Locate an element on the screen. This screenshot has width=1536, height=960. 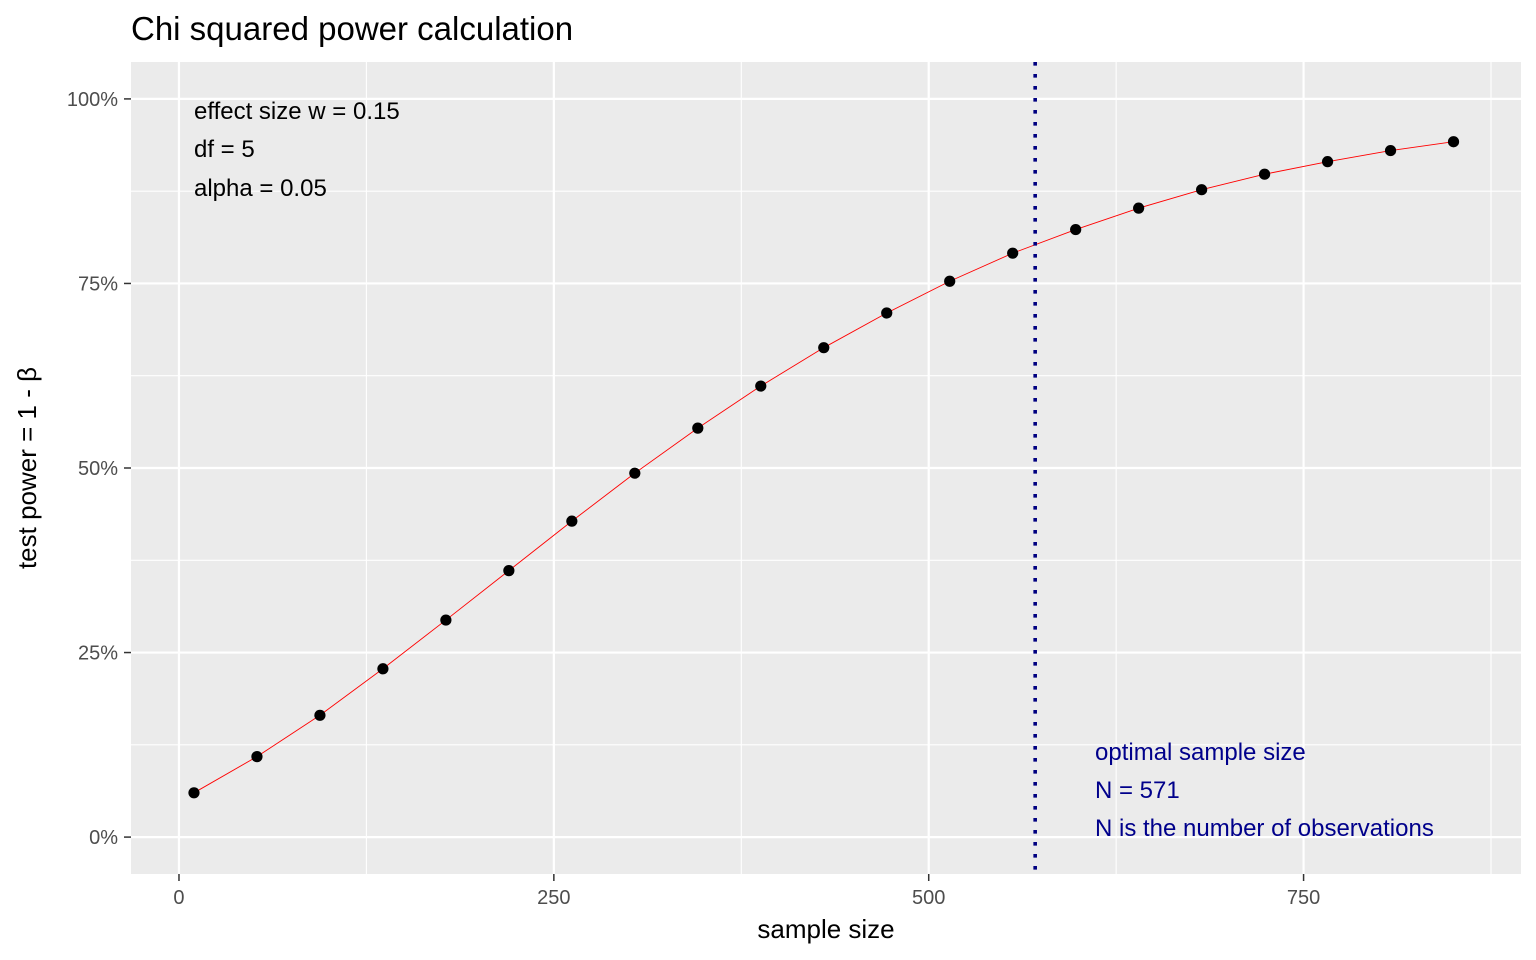
y-tick-label: 100% is located at coordinates (92, 100).